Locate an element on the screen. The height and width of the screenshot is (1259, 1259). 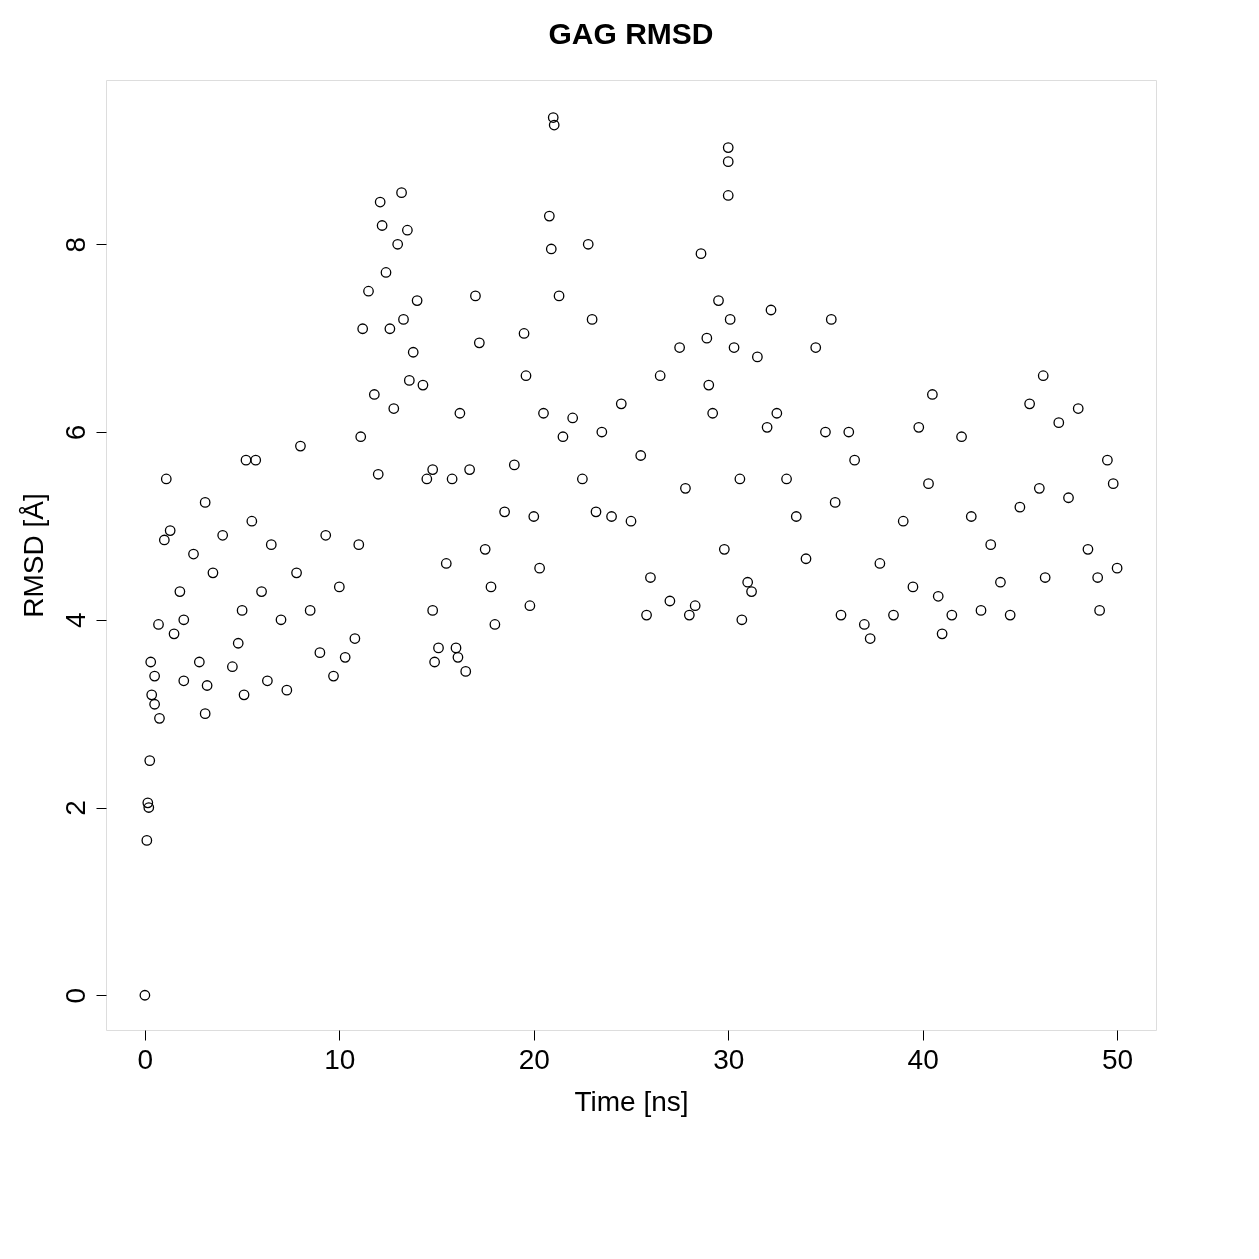
x-tick-label: 20 is located at coordinates (534, 1059).